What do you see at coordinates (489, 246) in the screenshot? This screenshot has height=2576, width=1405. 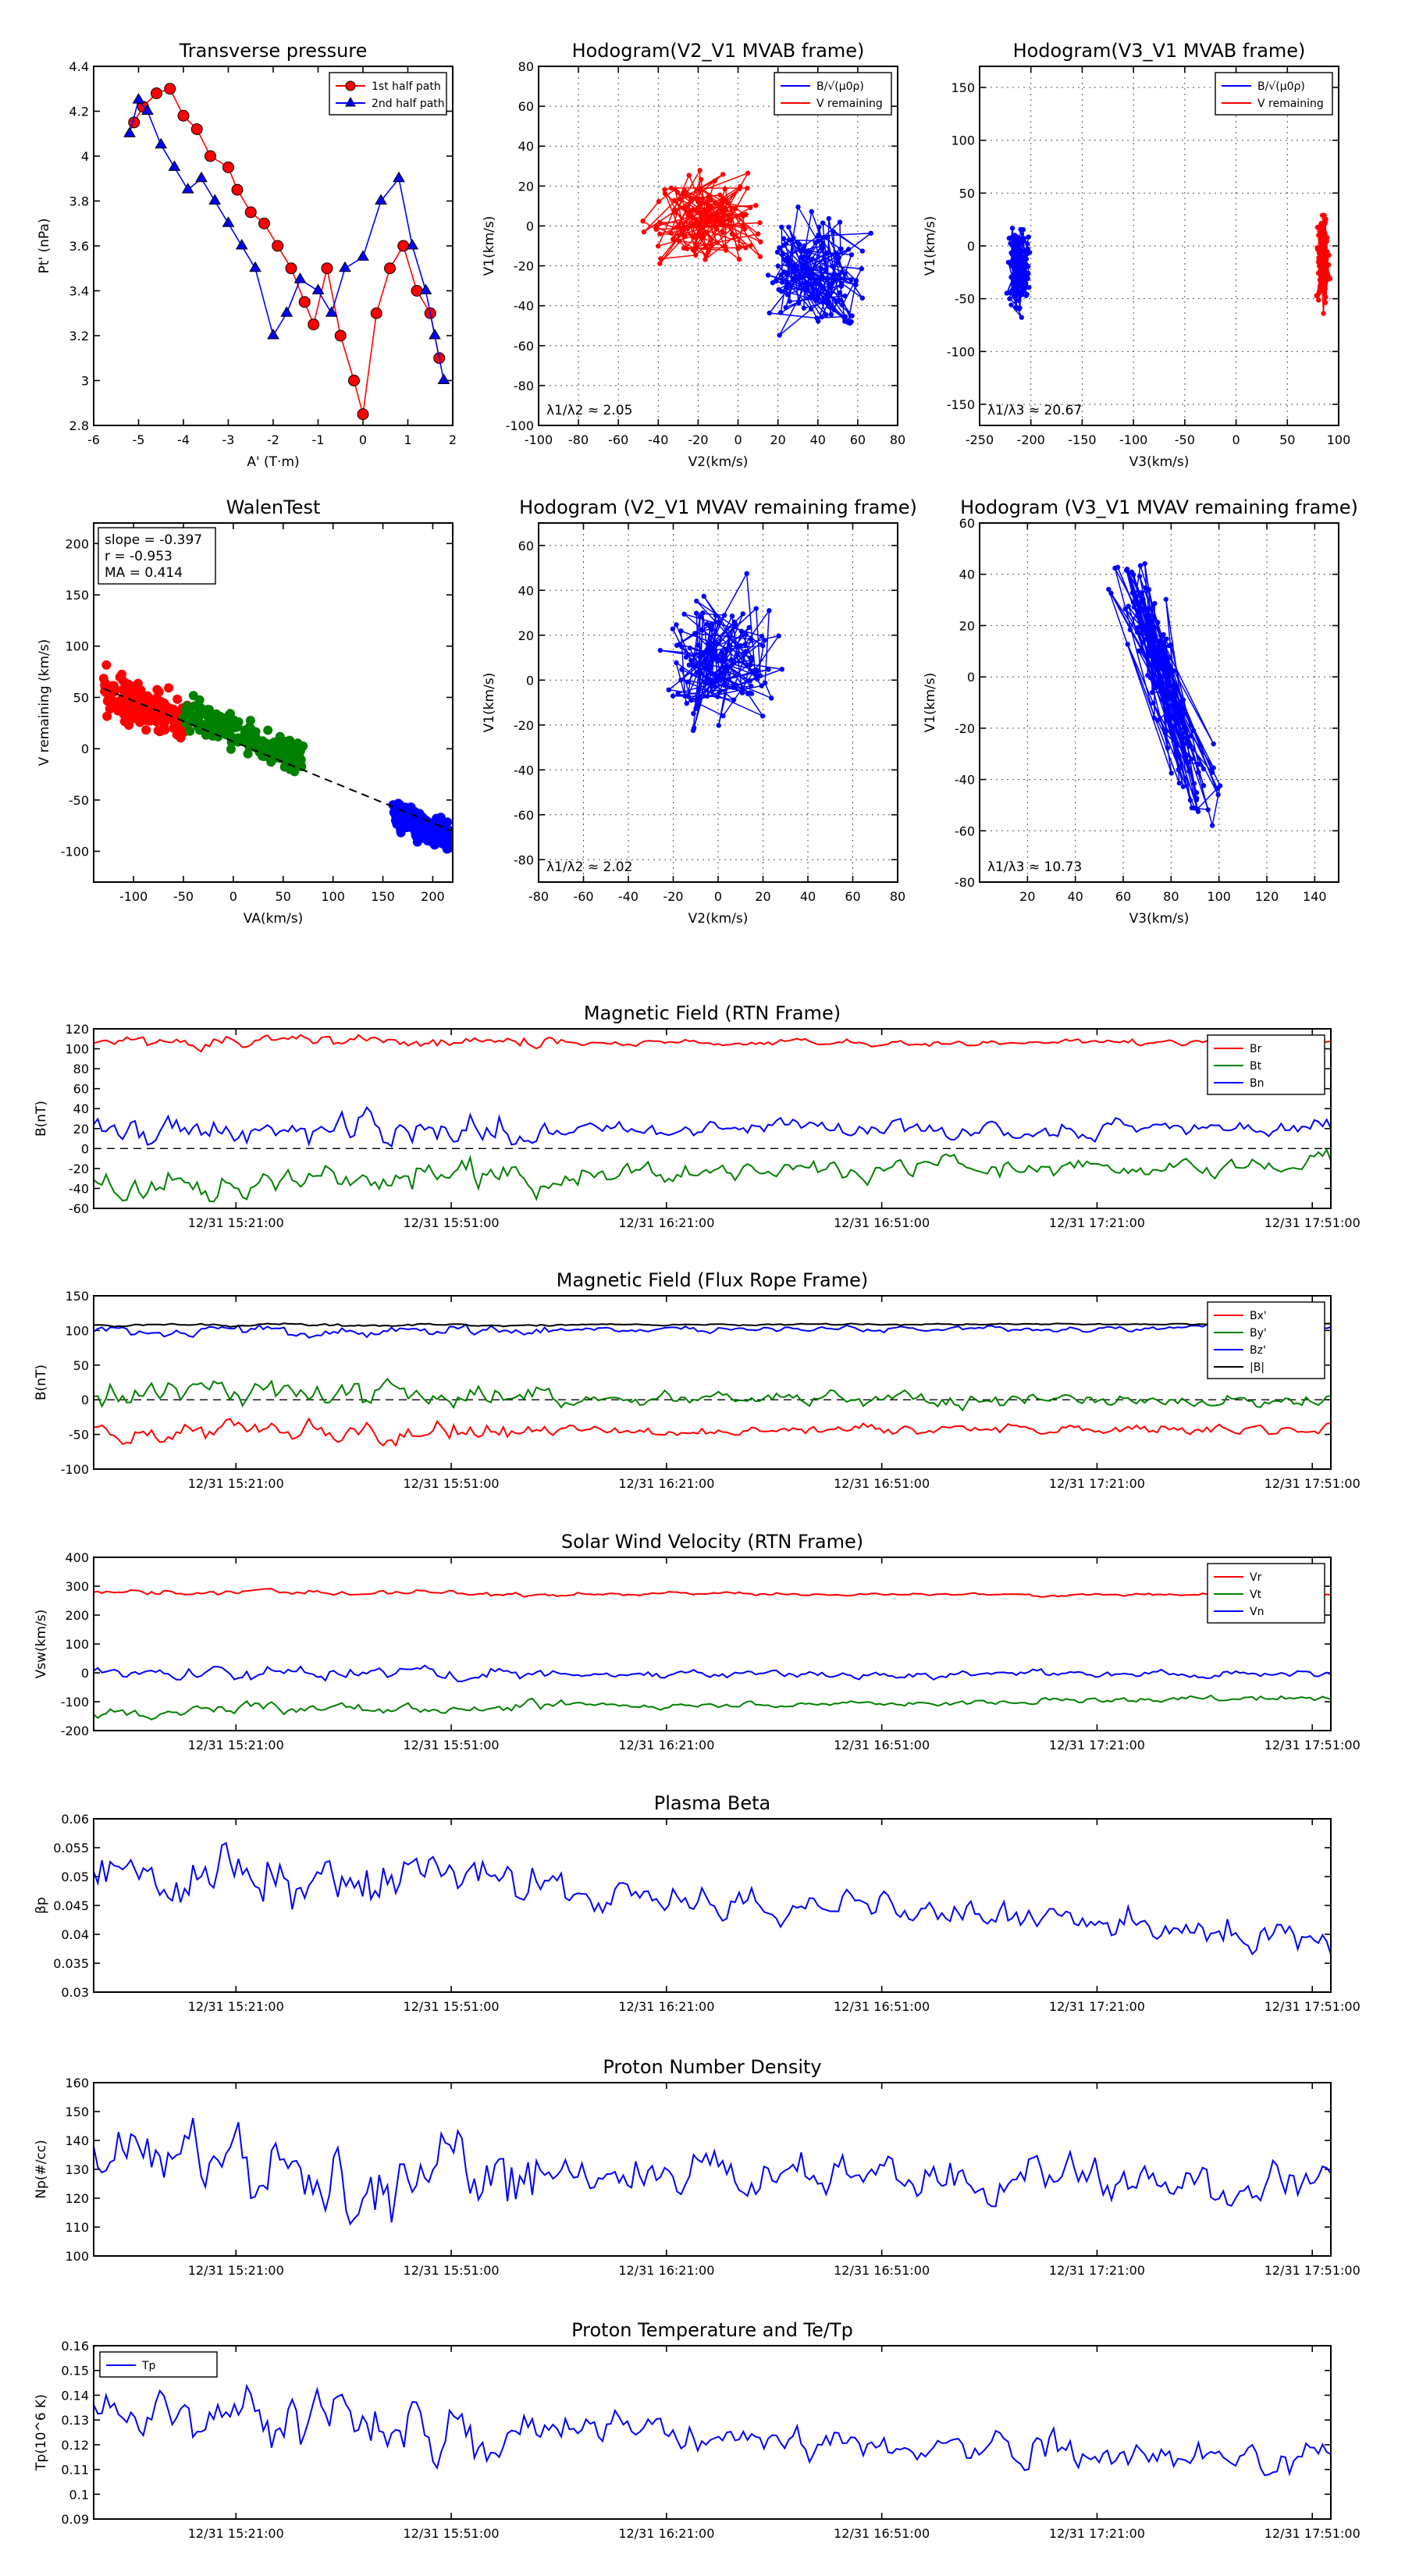 I see `y-axis-label: V1(km/s)` at bounding box center [489, 246].